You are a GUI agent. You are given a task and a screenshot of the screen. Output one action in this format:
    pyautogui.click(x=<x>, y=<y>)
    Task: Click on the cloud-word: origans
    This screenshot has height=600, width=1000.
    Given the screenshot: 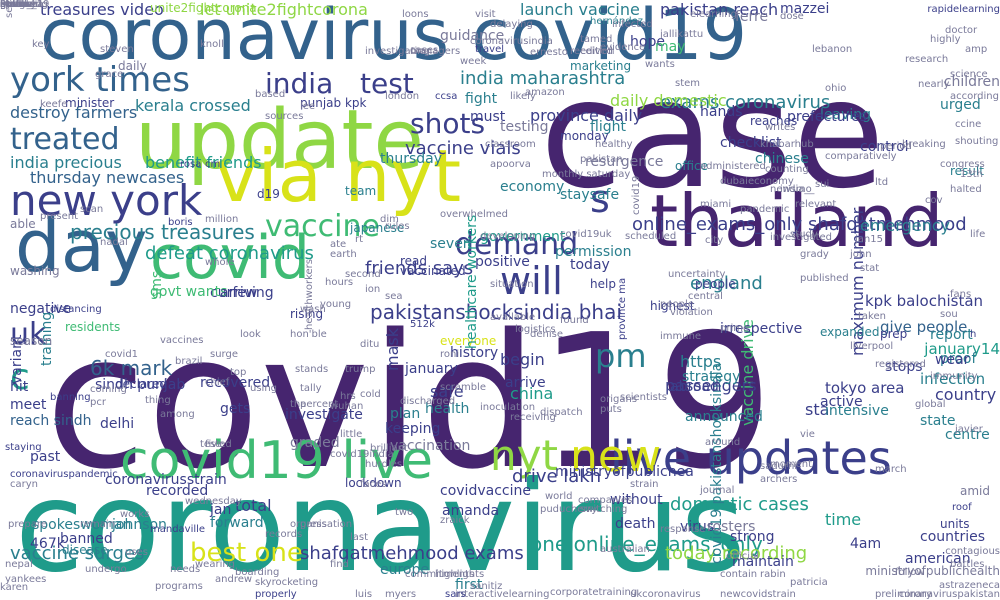 What is the action you would take?
    pyautogui.click(x=619, y=399)
    